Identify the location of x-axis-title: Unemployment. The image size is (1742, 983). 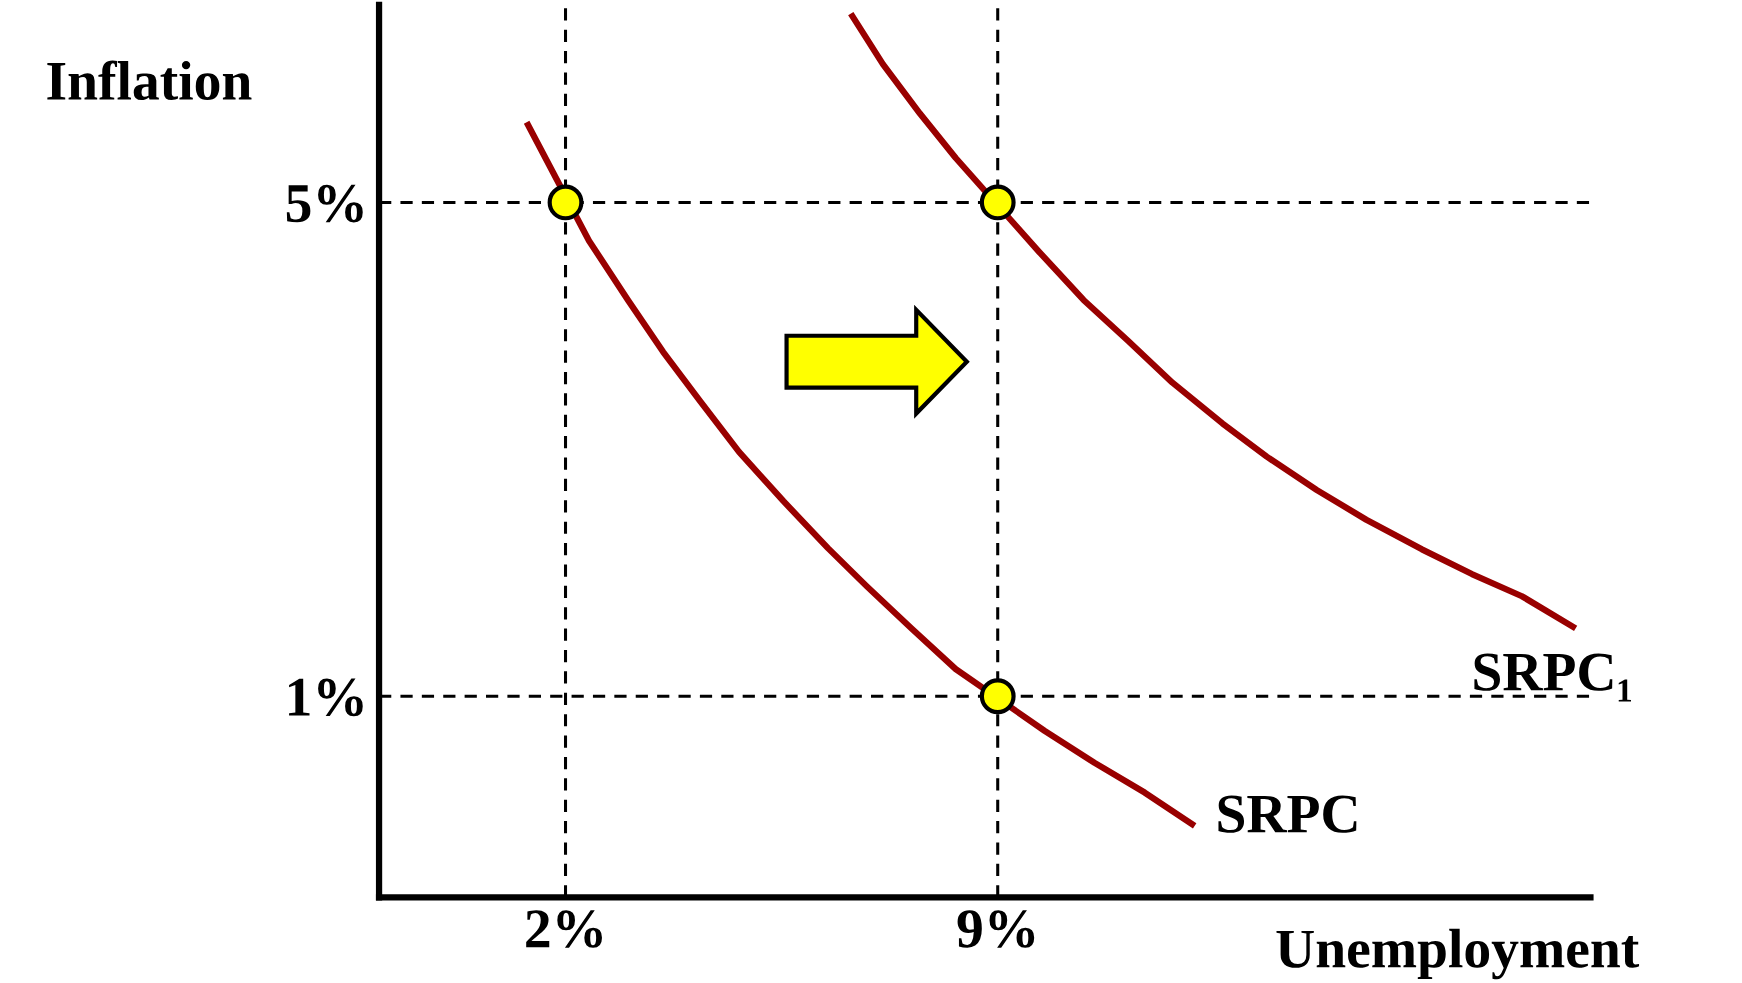
(1458, 954).